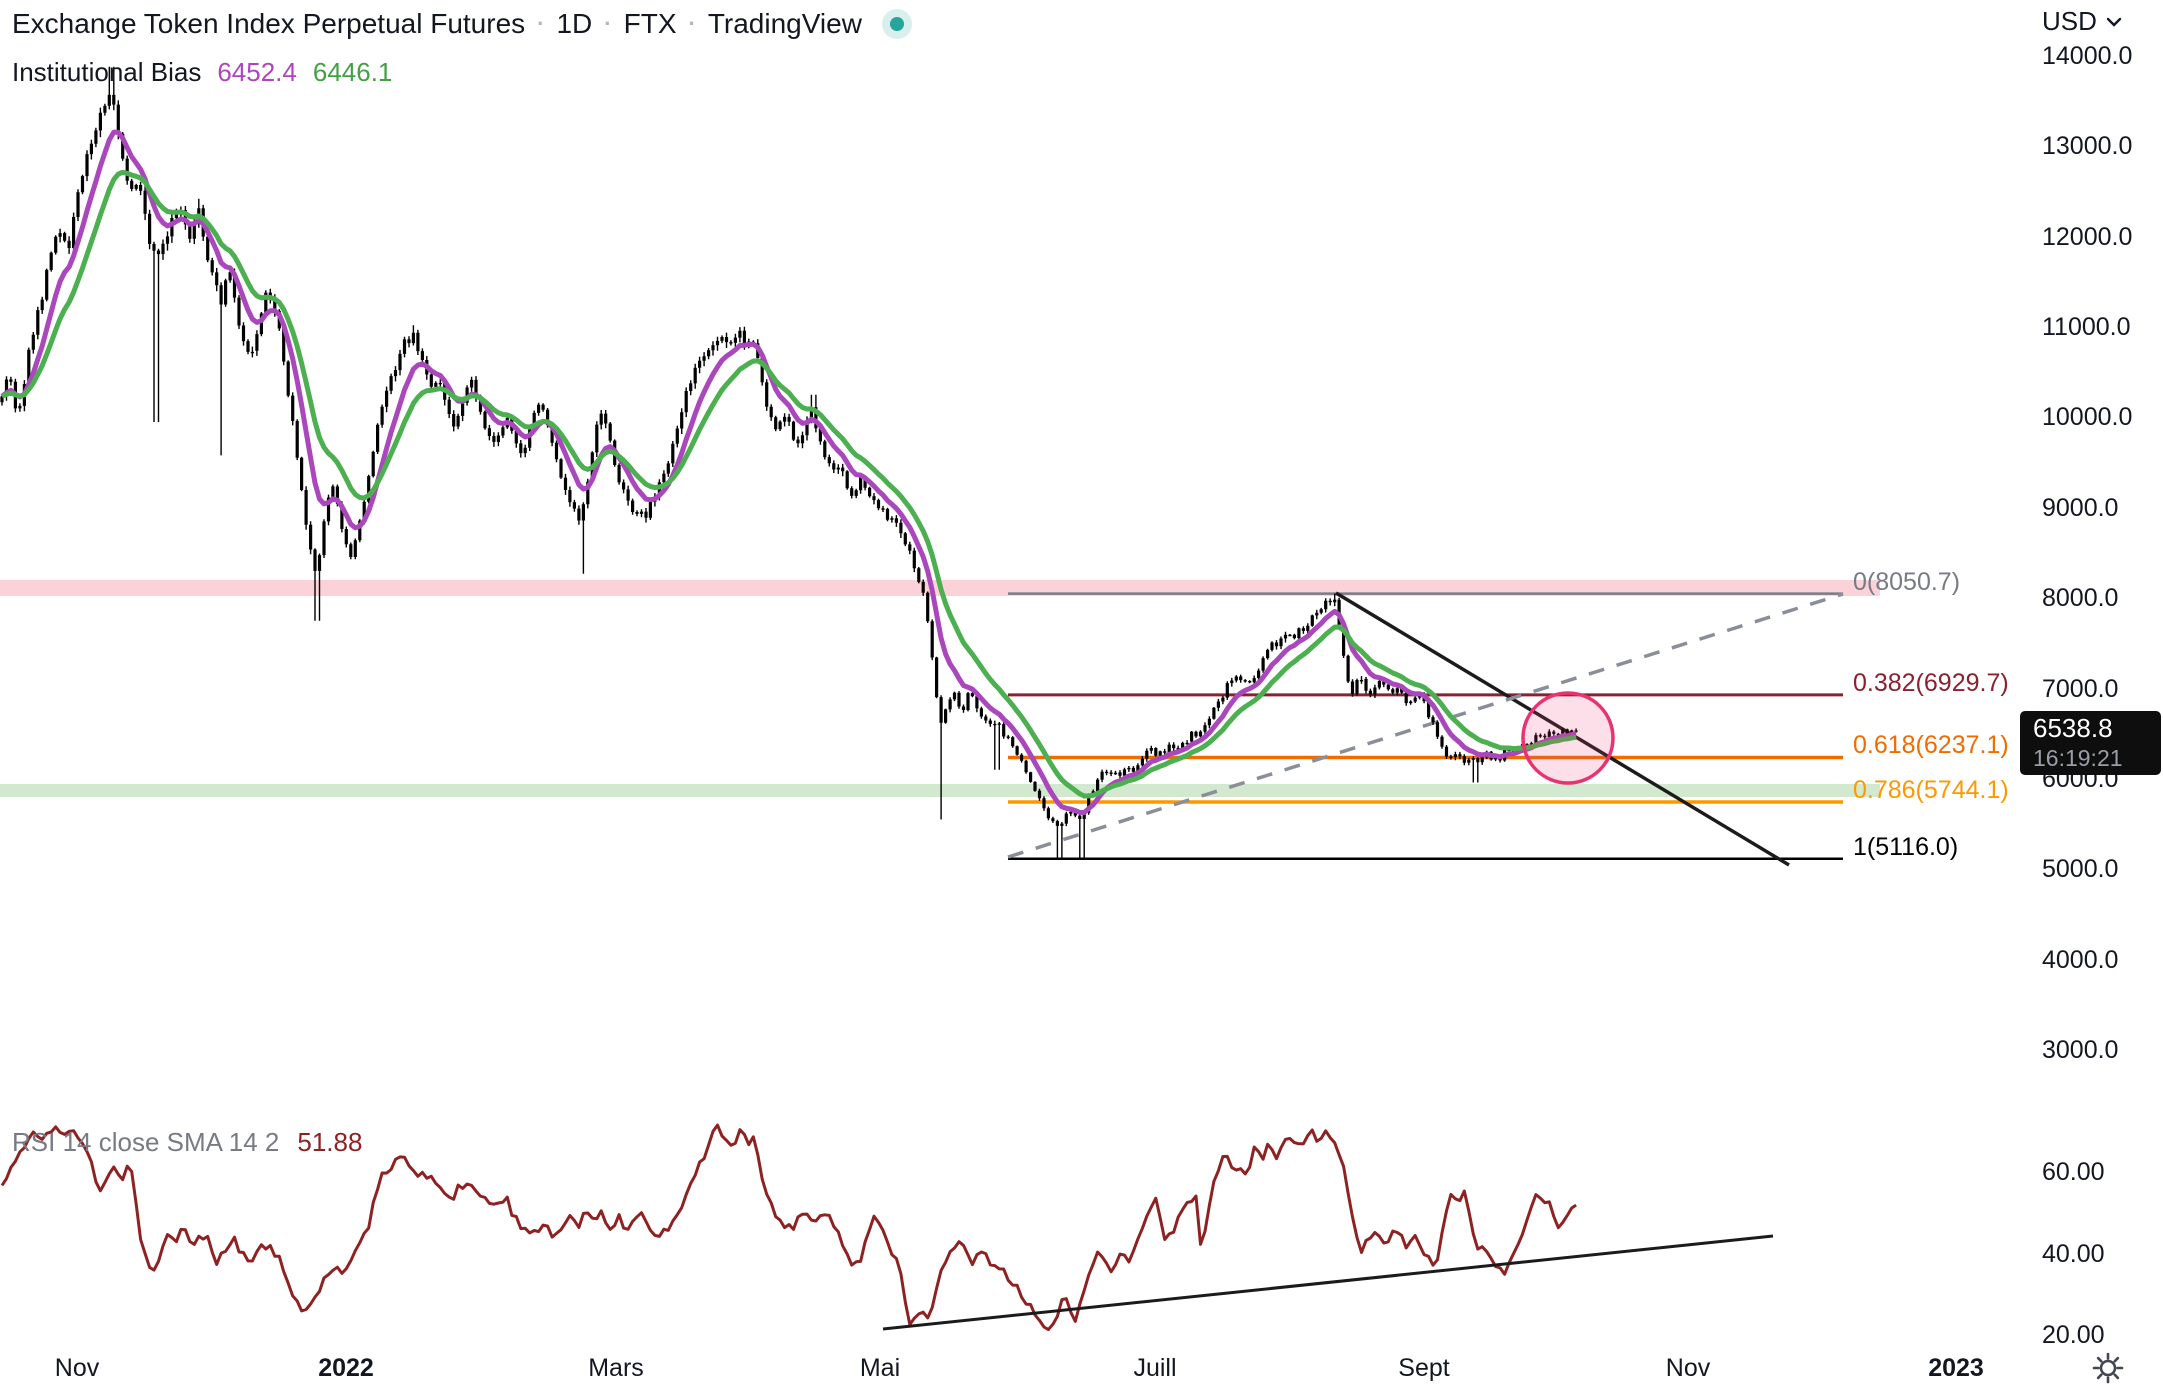 The image size is (2163, 1392). Describe the element at coordinates (2087, 236) in the screenshot. I see `price-axis-label: 12000.0` at that location.